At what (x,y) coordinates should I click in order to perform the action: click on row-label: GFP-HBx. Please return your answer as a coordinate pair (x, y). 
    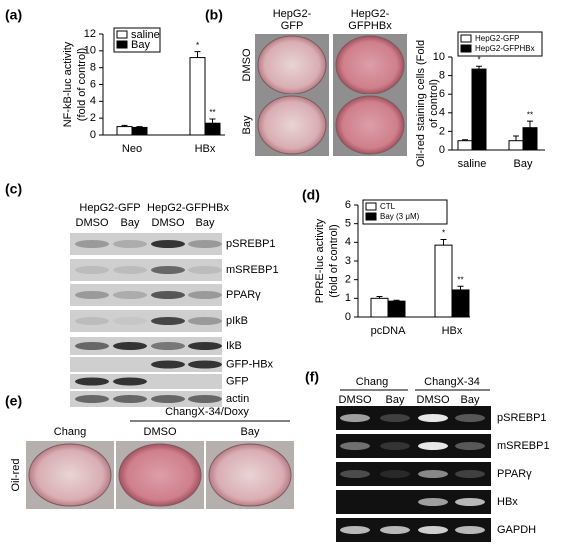
    Looking at the image, I should click on (250, 364).